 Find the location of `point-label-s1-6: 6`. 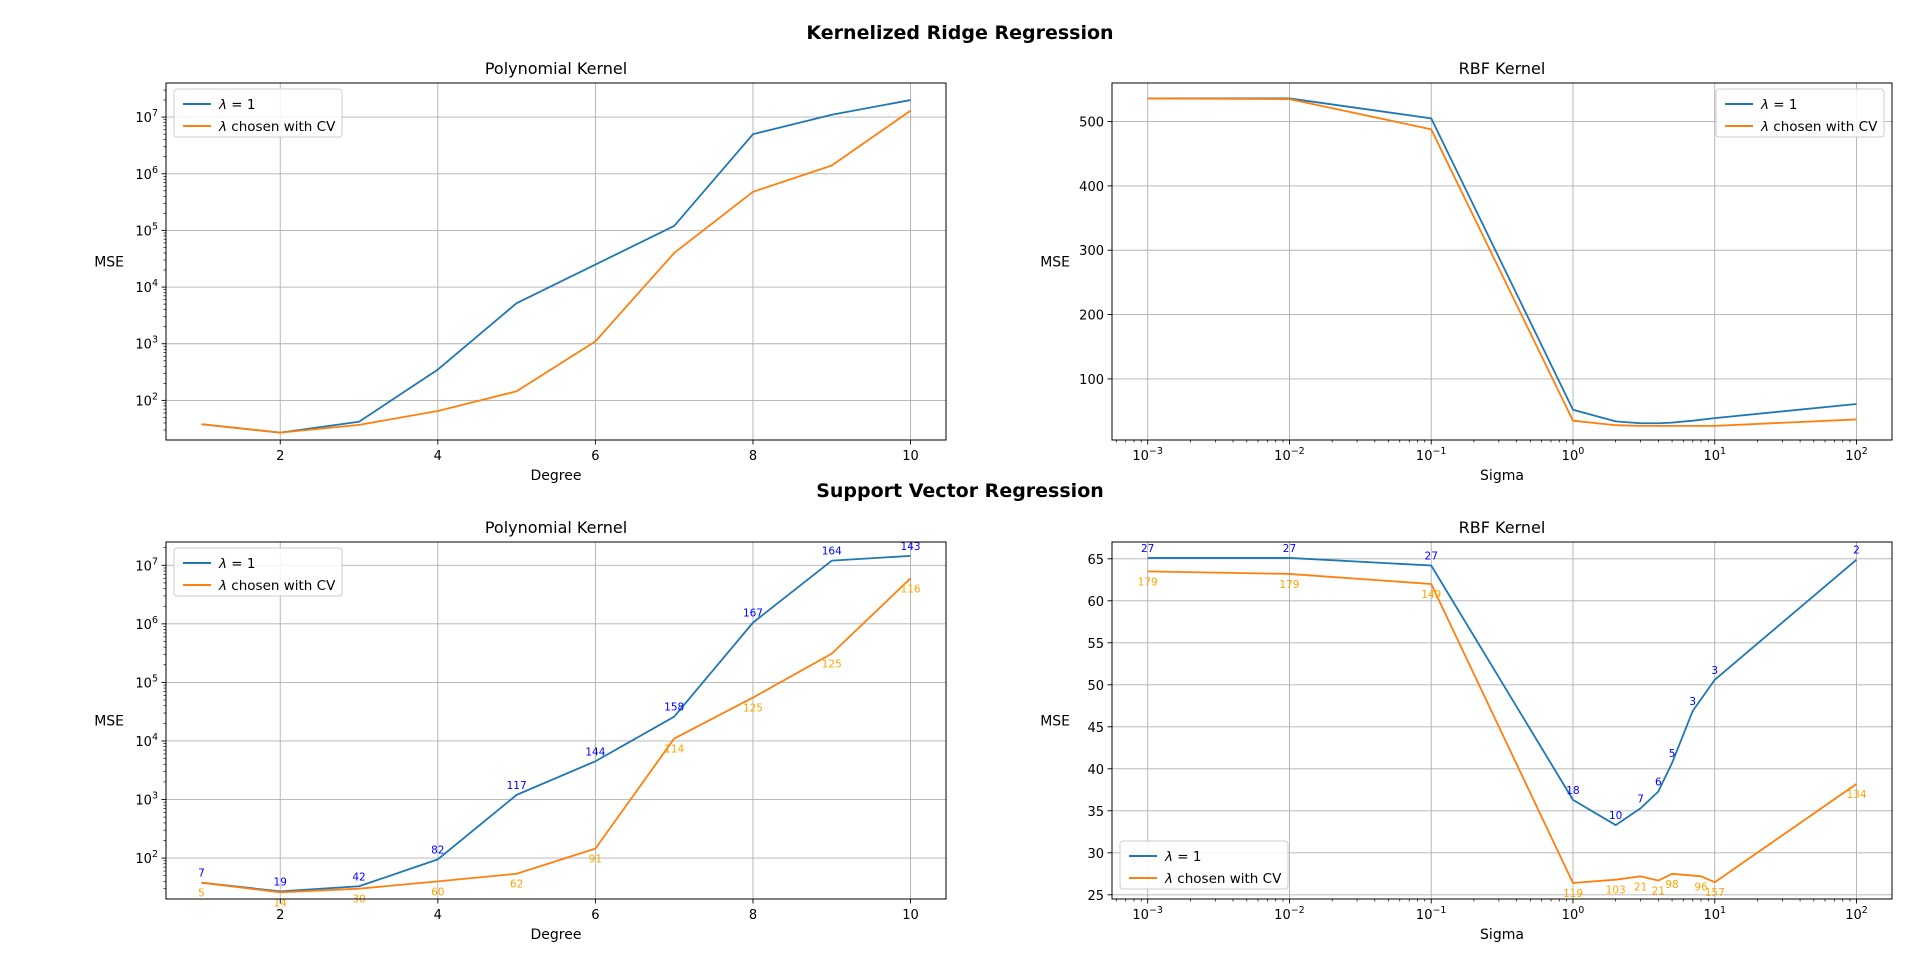

point-label-s1-6: 6 is located at coordinates (1658, 782).